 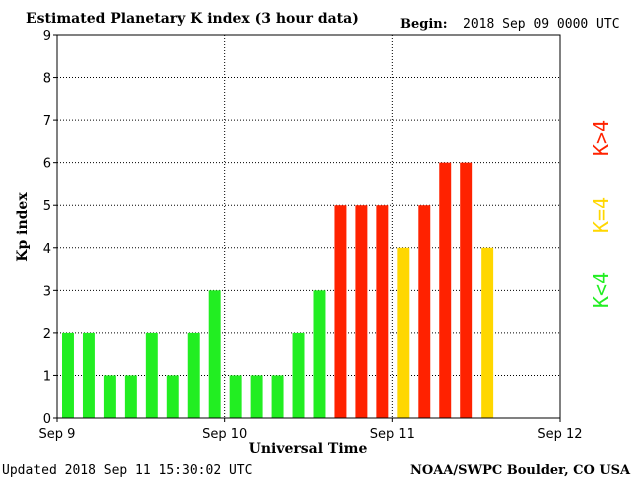 What do you see at coordinates (47, 334) in the screenshot?
I see `y-tick-label: 2` at bounding box center [47, 334].